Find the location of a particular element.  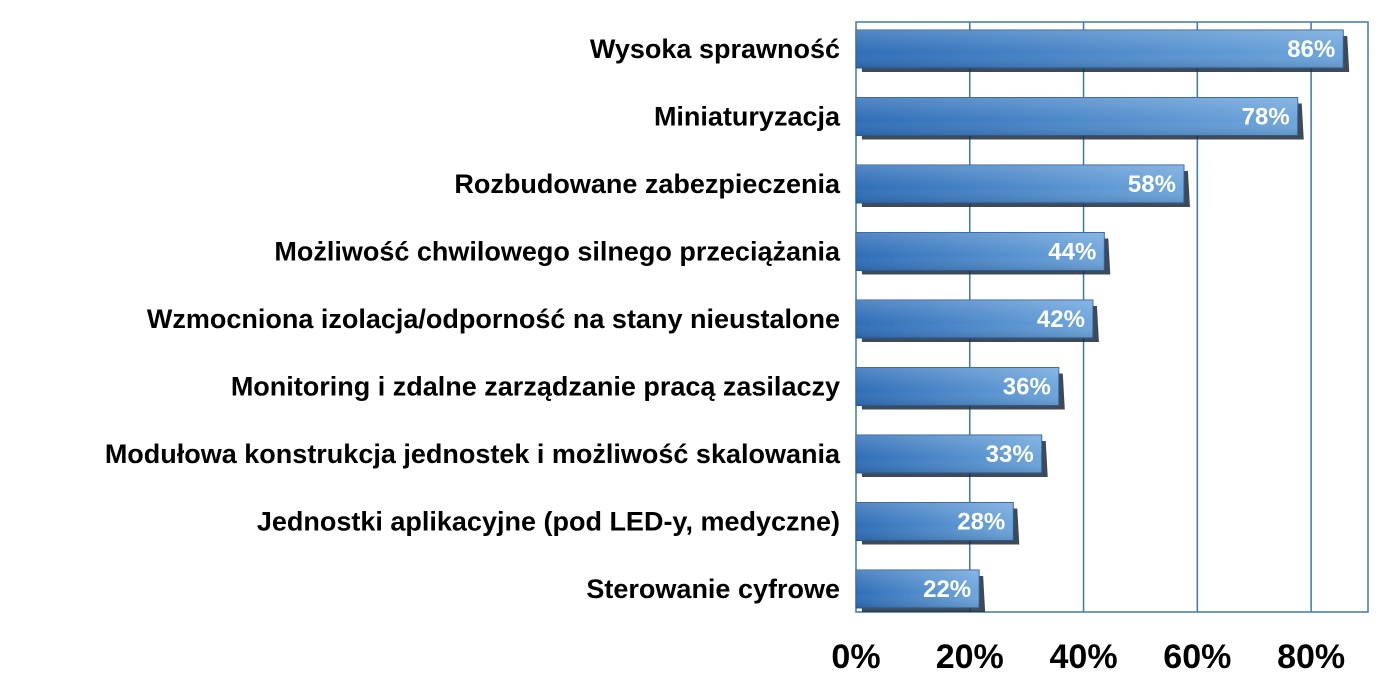

data-label: 86% is located at coordinates (1311, 49).